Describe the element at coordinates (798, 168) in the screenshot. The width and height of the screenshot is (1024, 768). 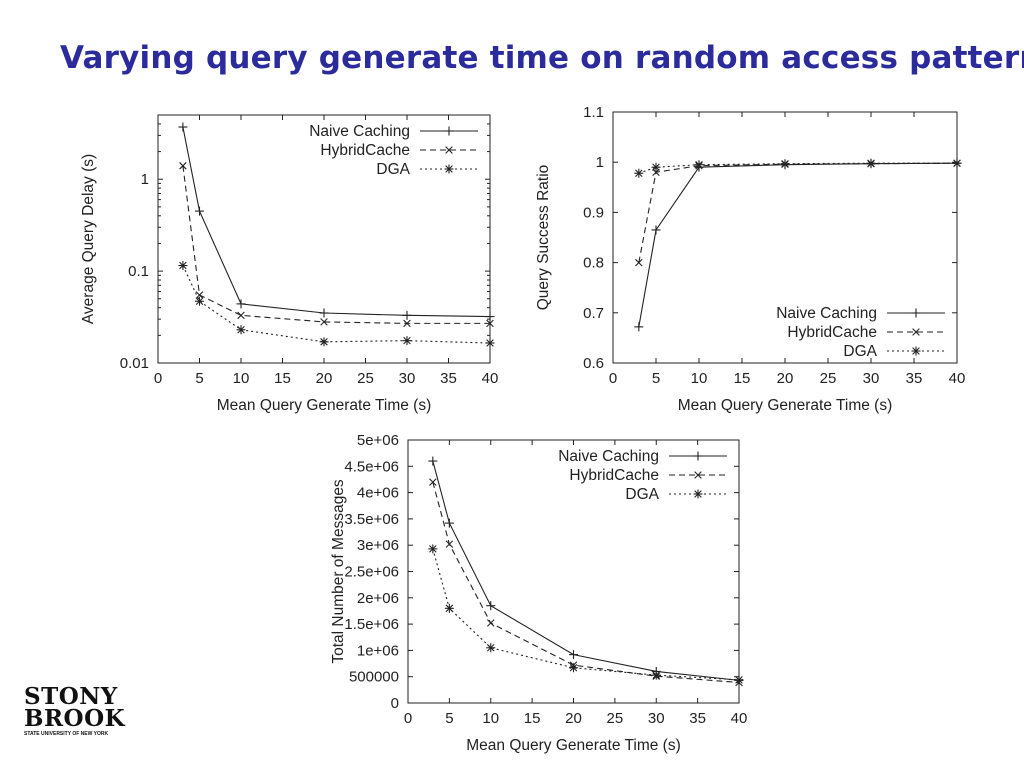
I see `series-dga` at that location.